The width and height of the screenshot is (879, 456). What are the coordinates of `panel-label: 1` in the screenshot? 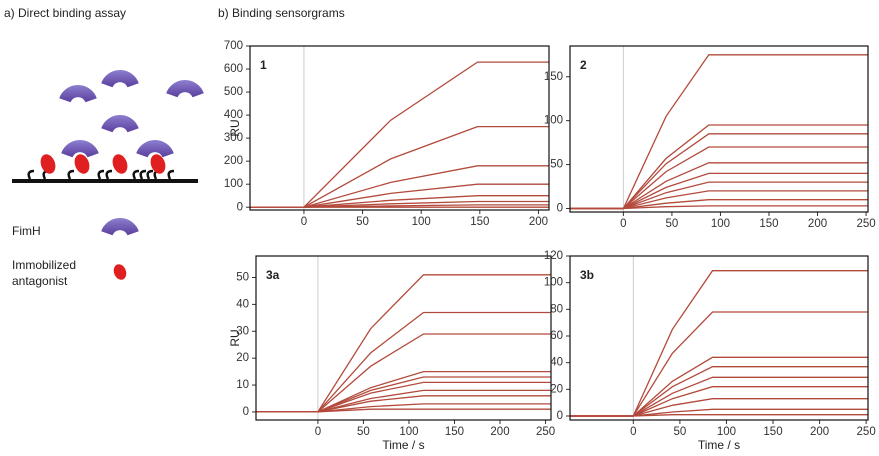 It's located at (263, 65).